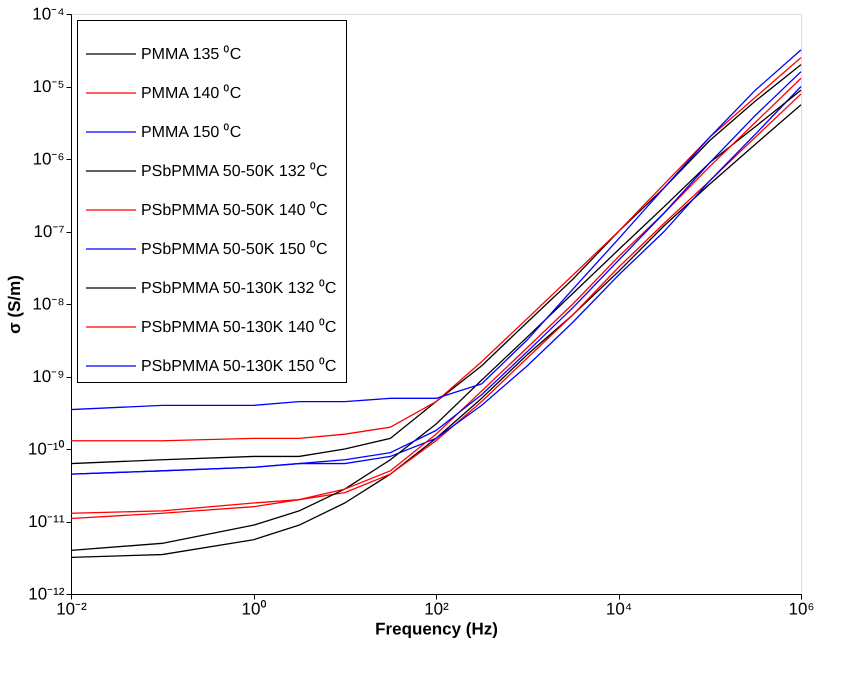  What do you see at coordinates (48, 231) in the screenshot?
I see `y-tick-label: 10⁻⁷` at bounding box center [48, 231].